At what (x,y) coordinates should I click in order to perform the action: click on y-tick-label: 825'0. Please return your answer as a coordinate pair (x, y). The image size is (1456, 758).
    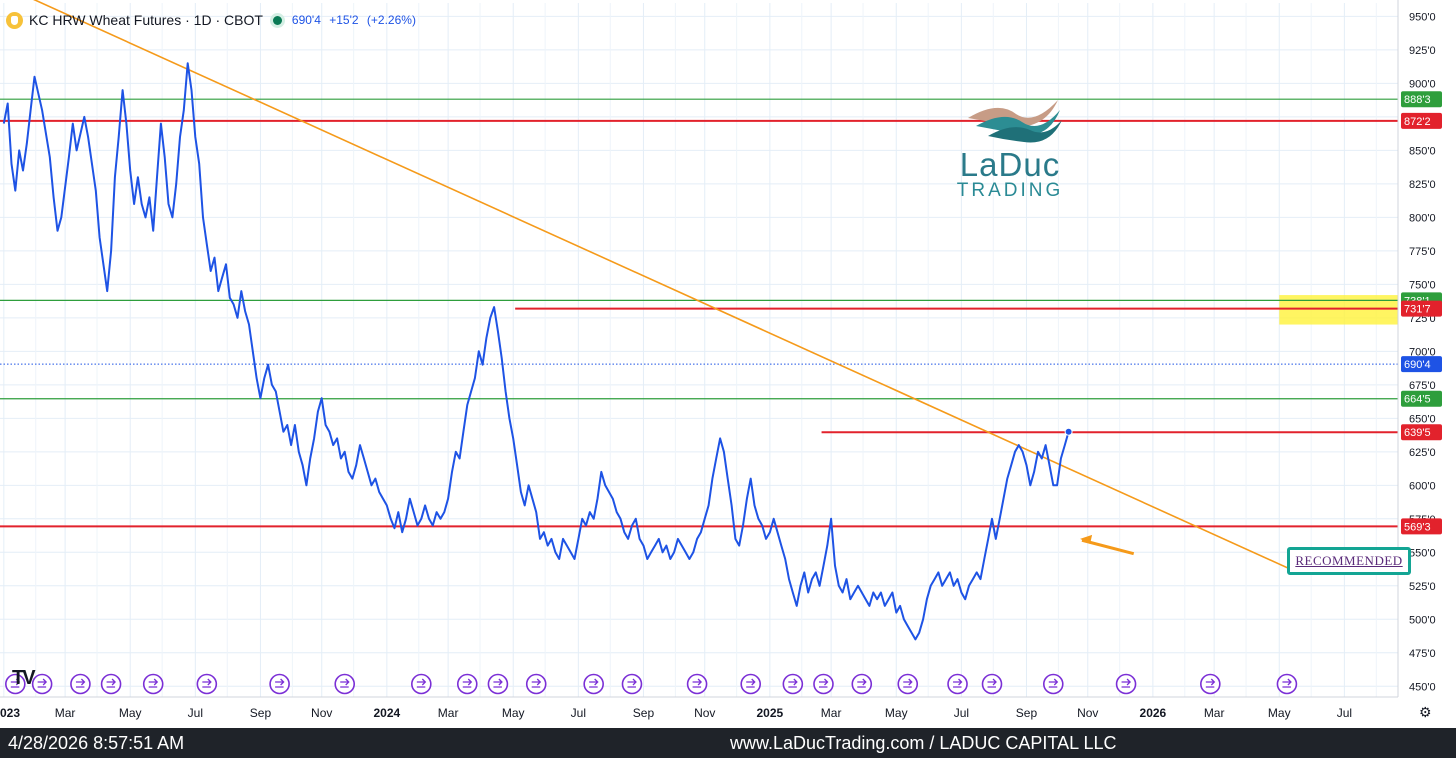
    Looking at the image, I should click on (1422, 185).